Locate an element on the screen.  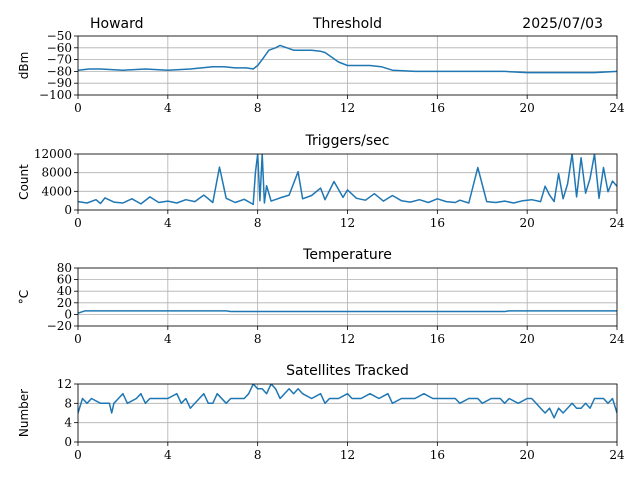
y-tick-label: 4000 is located at coordinates (56, 191).